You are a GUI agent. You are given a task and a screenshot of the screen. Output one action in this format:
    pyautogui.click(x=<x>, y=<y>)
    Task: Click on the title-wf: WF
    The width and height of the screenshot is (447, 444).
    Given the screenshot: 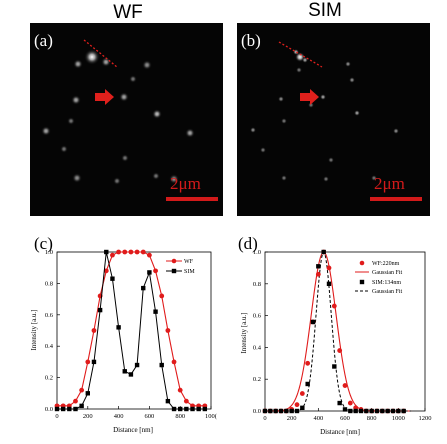 What is the action you would take?
    pyautogui.click(x=128, y=12)
    